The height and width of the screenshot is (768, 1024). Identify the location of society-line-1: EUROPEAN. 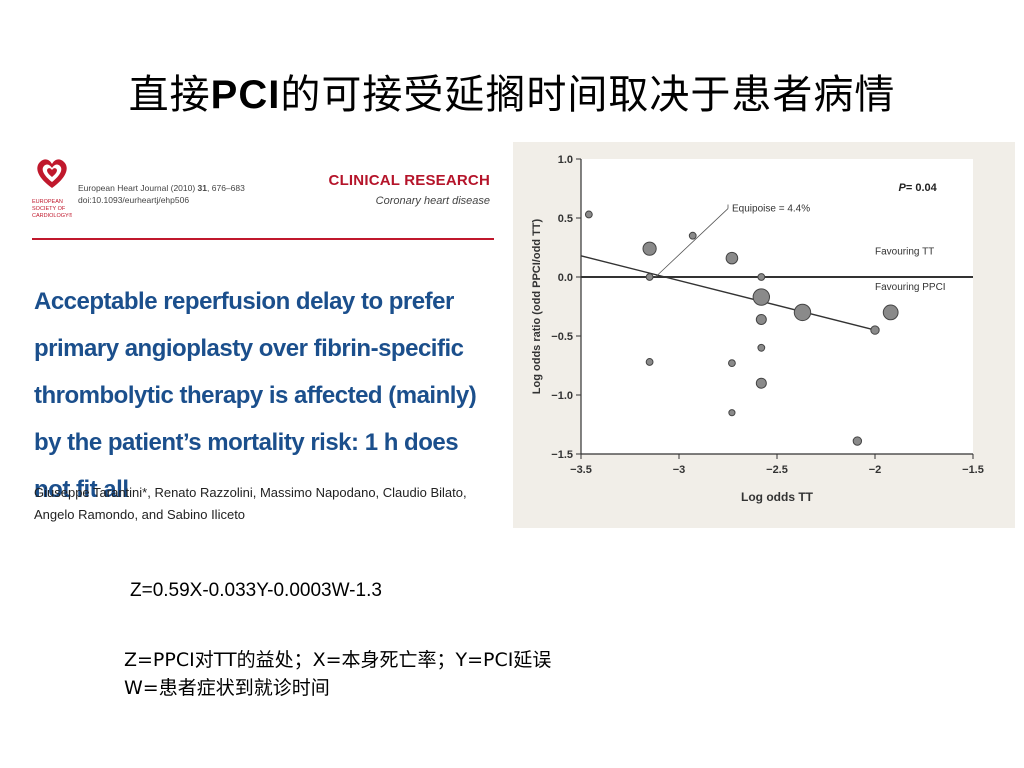
(47, 202).